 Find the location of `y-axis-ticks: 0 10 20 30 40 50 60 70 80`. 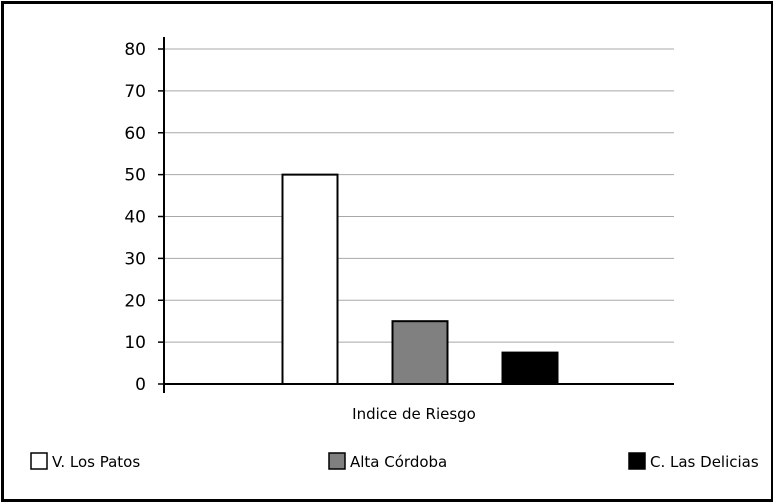

y-axis-ticks: 0 10 20 30 40 50 60 70 80 is located at coordinates (144, 217).